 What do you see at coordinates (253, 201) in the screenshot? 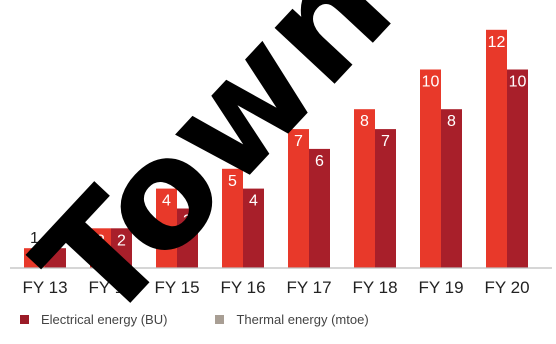
I see `data-label-thermal-fy16: 4` at bounding box center [253, 201].